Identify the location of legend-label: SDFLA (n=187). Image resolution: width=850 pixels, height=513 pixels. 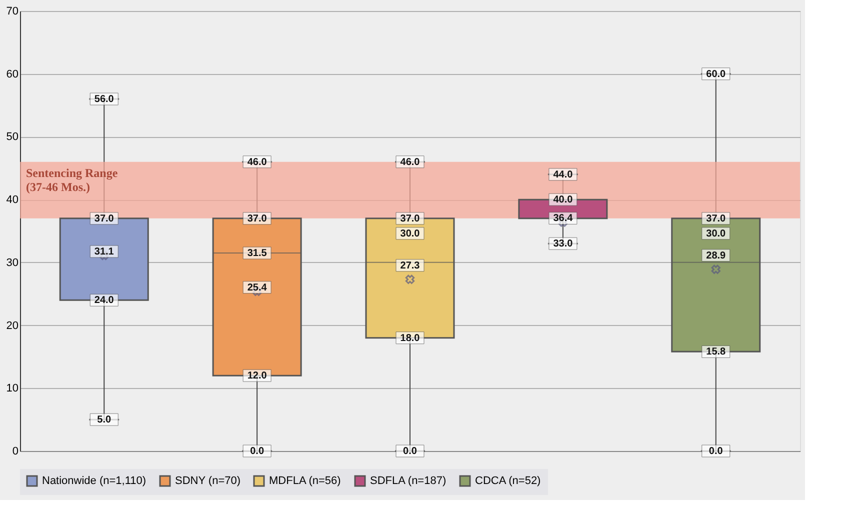
(408, 481).